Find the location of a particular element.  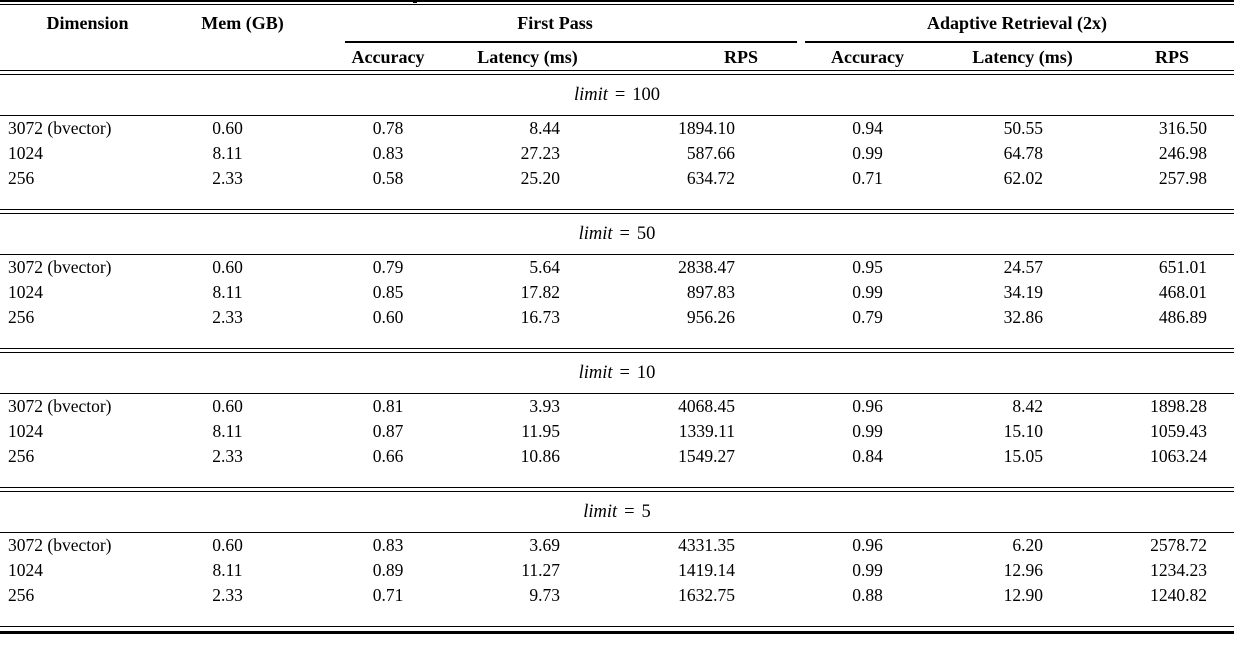

subheader-rps-fp: RPS is located at coordinates (740, 57).